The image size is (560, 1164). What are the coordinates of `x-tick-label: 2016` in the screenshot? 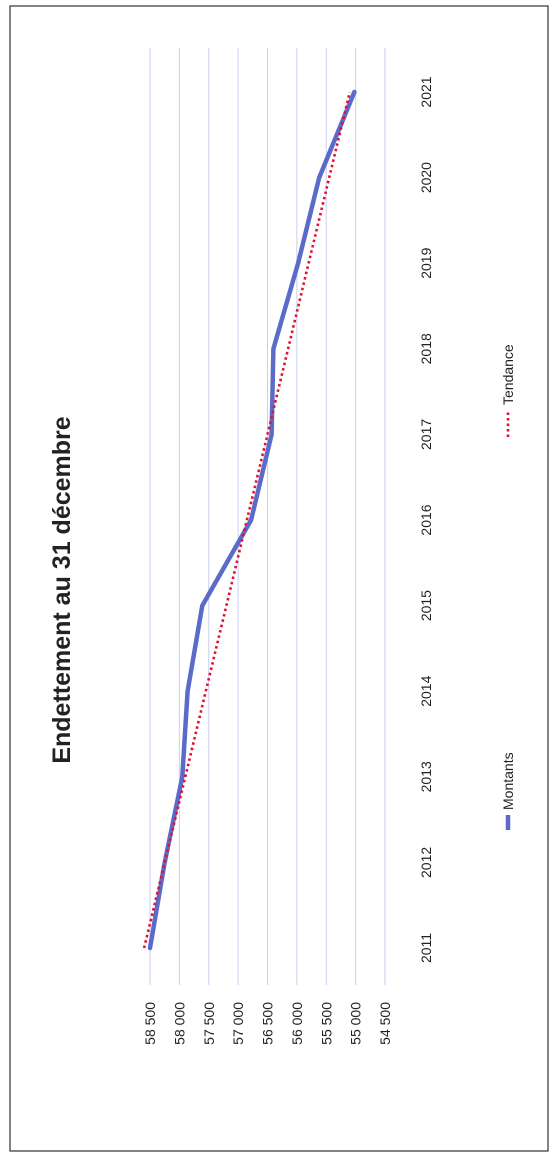 It's located at (426, 519).